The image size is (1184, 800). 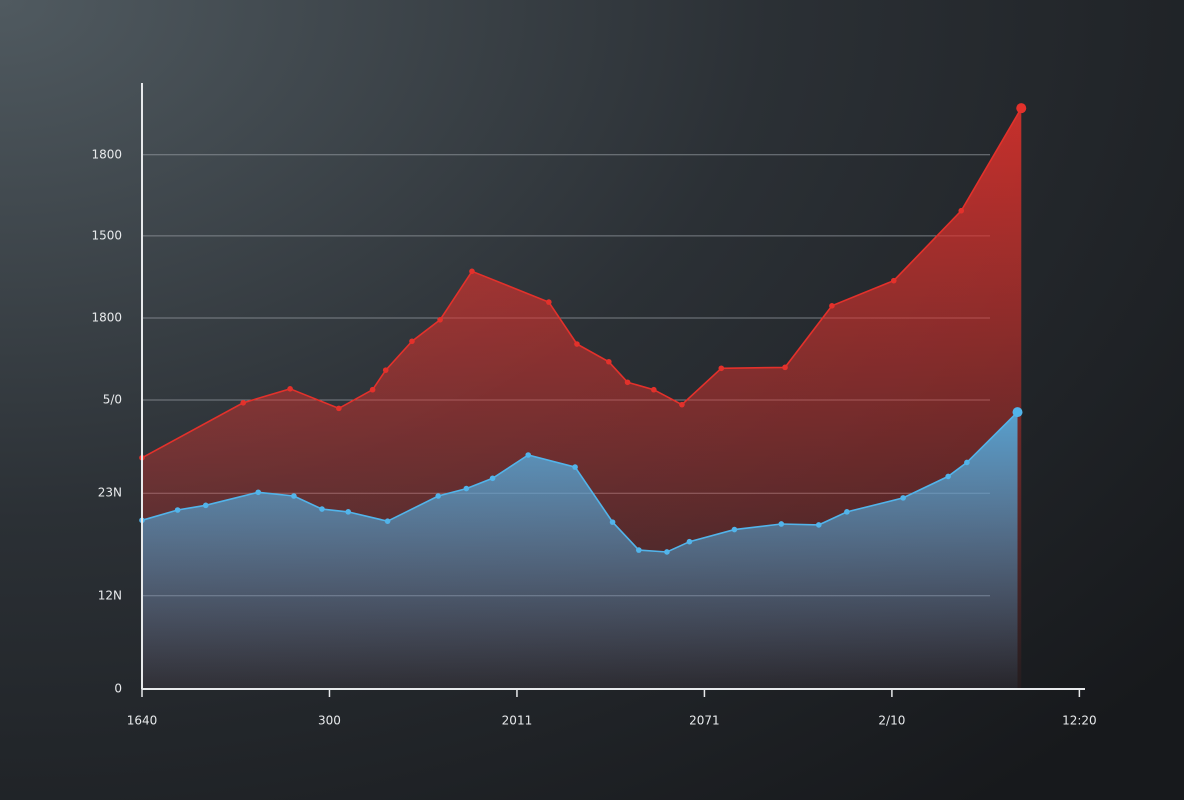 I want to click on y-tick-label: 12N, so click(x=110, y=595).